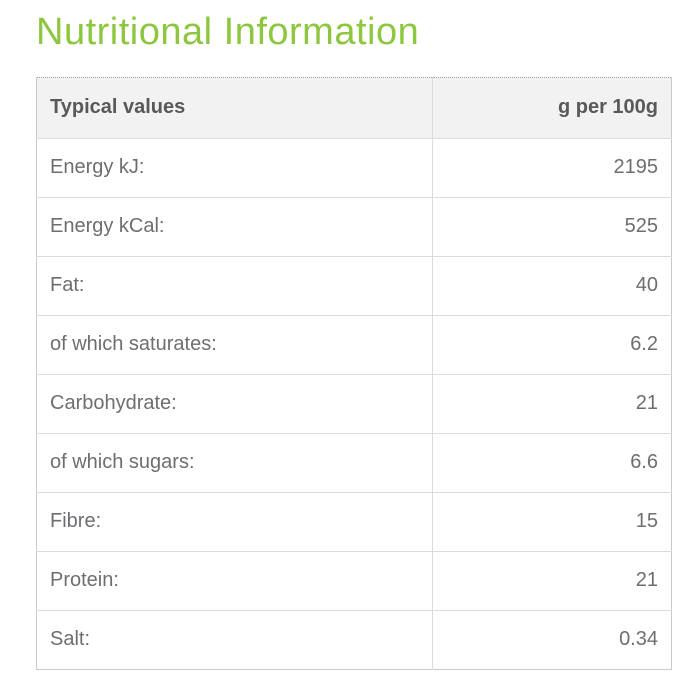 The image size is (700, 700). Describe the element at coordinates (552, 462) in the screenshot. I see `row-value: 6.6` at that location.